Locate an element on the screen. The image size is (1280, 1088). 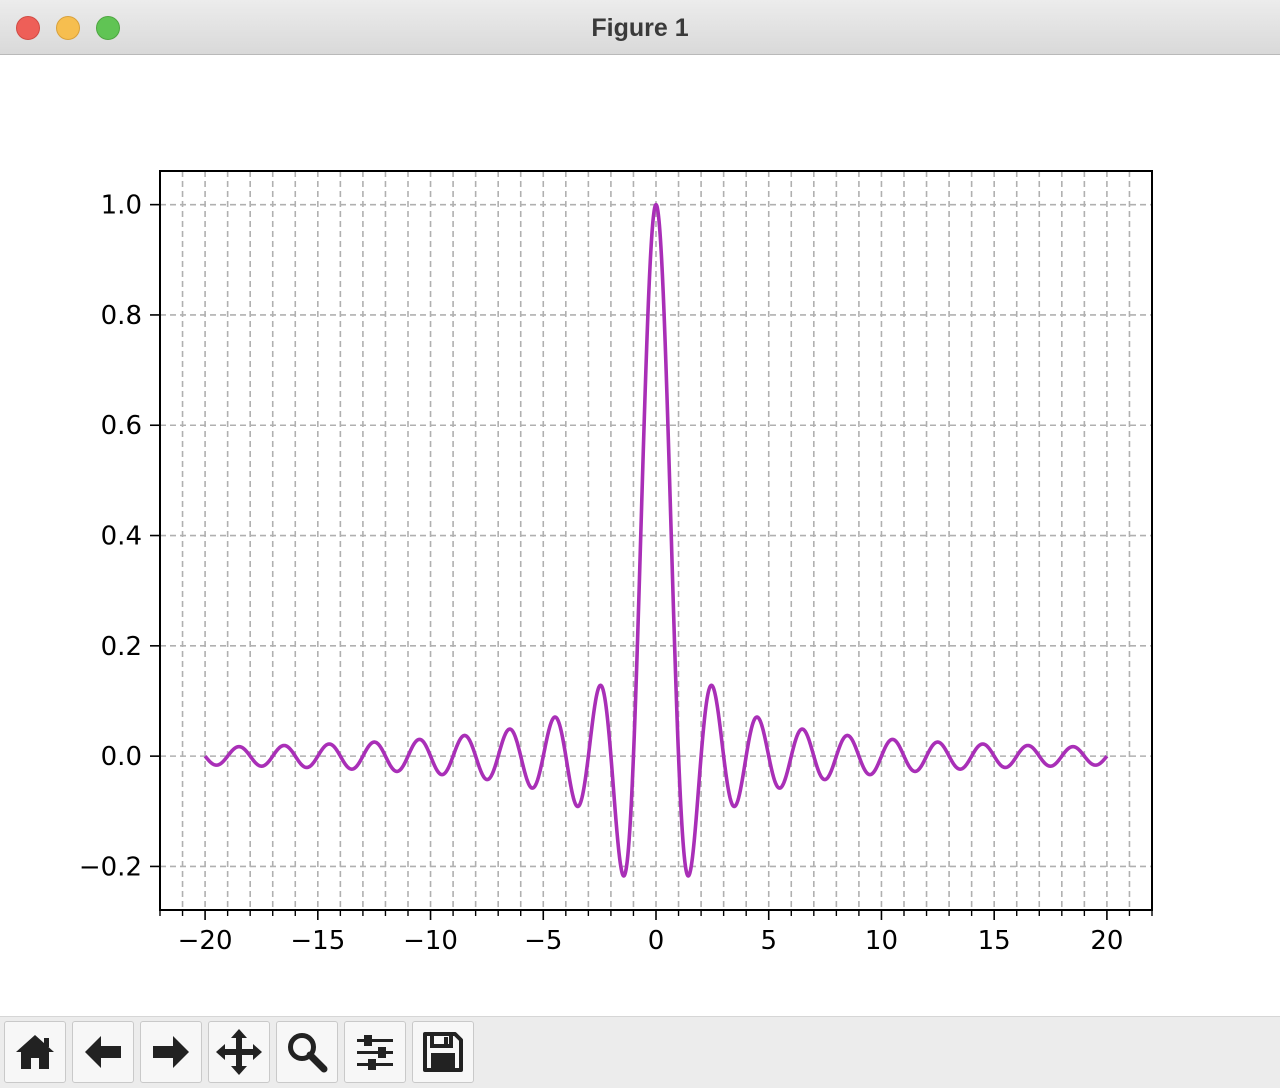
x-tick-label: −5 is located at coordinates (543, 941).